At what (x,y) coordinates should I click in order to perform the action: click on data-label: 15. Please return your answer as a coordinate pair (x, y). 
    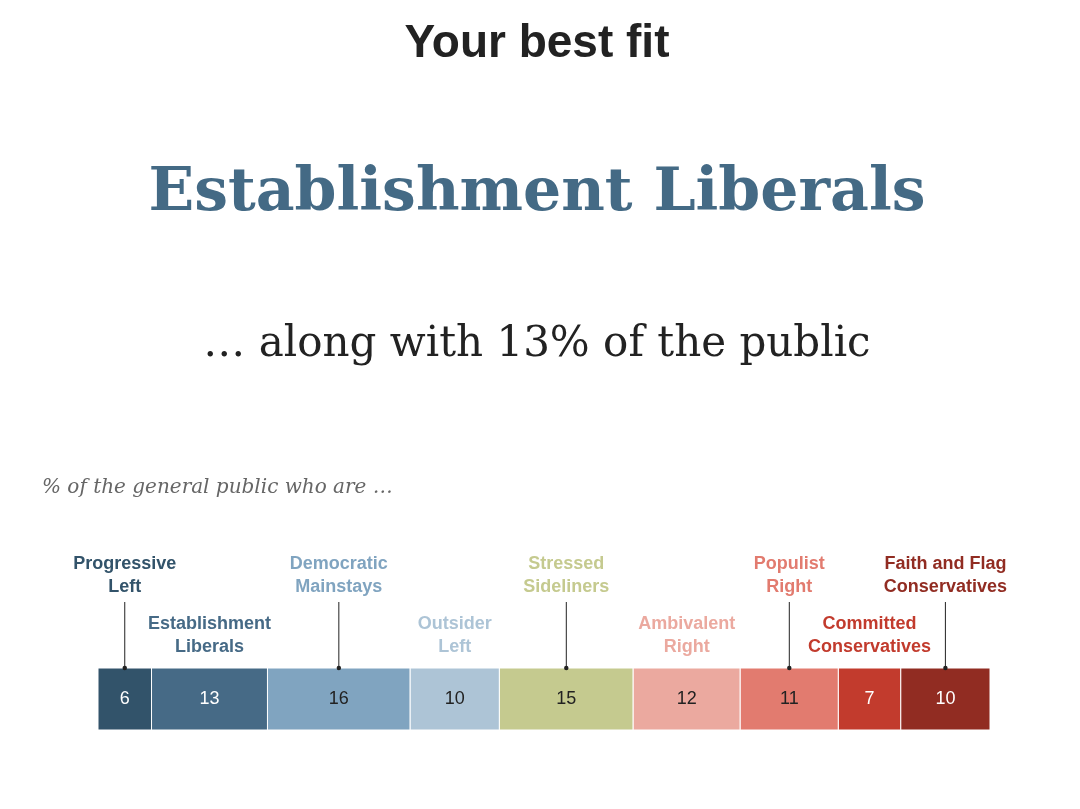
    Looking at the image, I should click on (566, 698).